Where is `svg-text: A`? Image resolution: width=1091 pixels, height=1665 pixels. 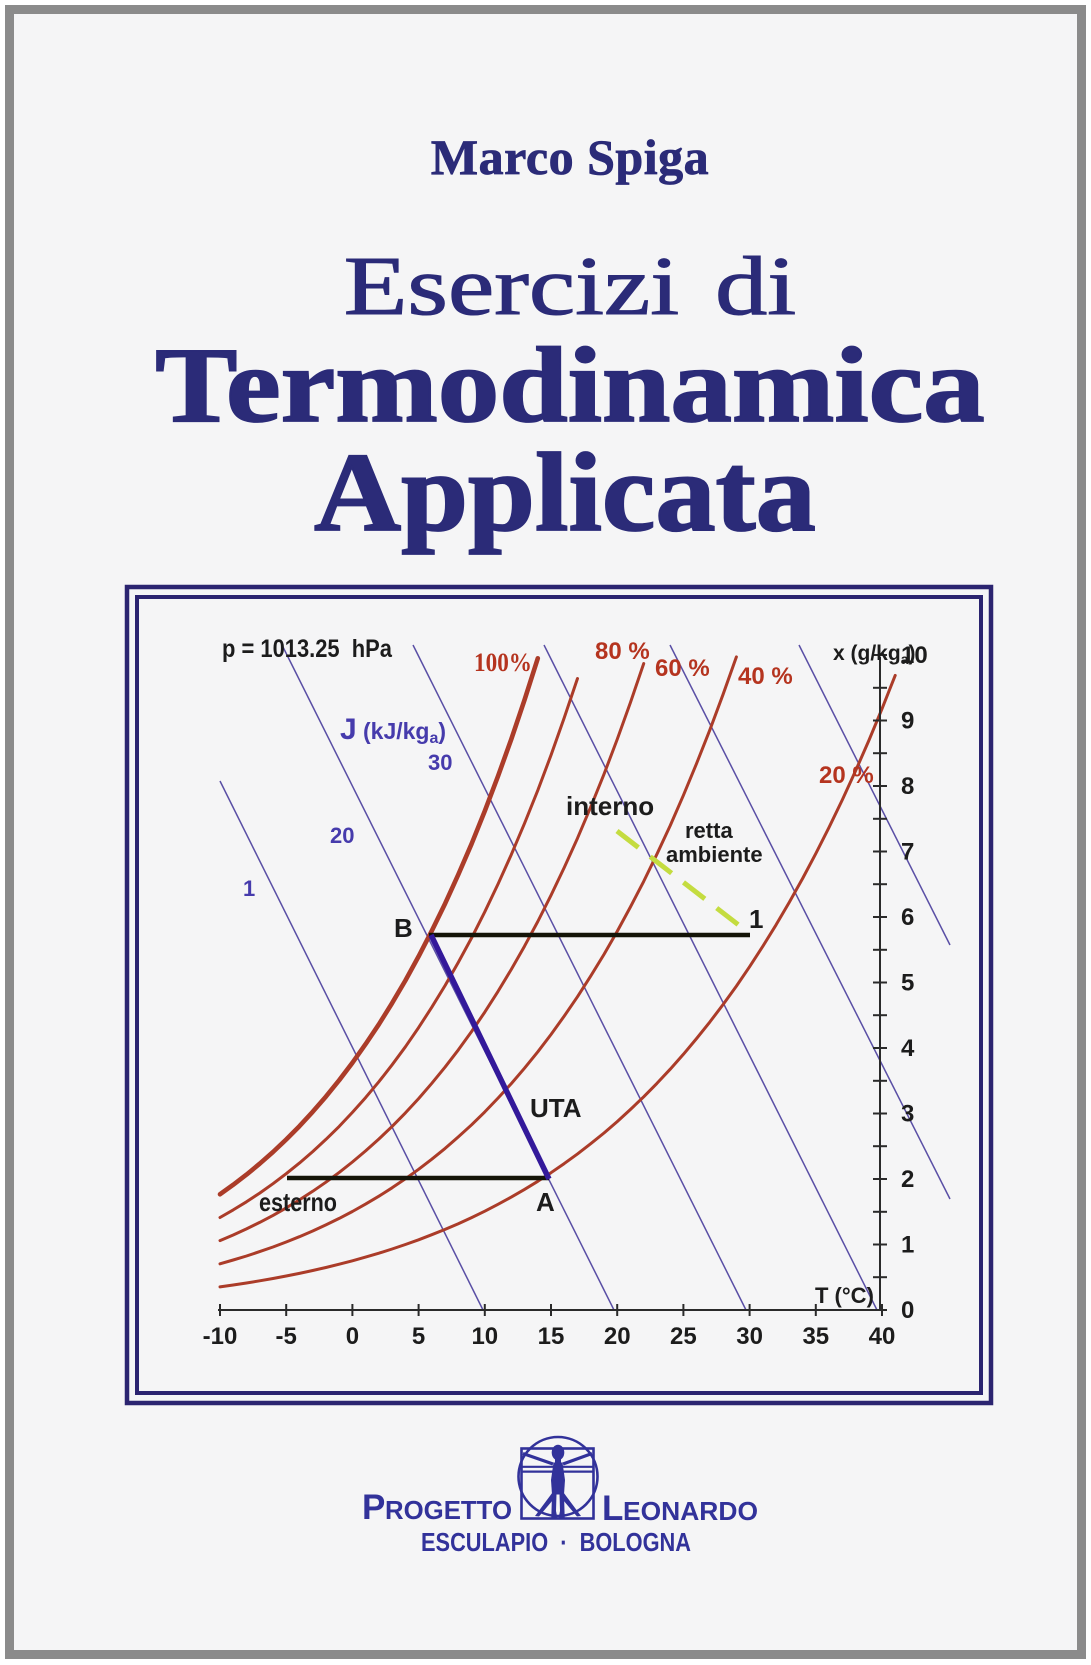
svg-text: A is located at coordinates (545, 1202).